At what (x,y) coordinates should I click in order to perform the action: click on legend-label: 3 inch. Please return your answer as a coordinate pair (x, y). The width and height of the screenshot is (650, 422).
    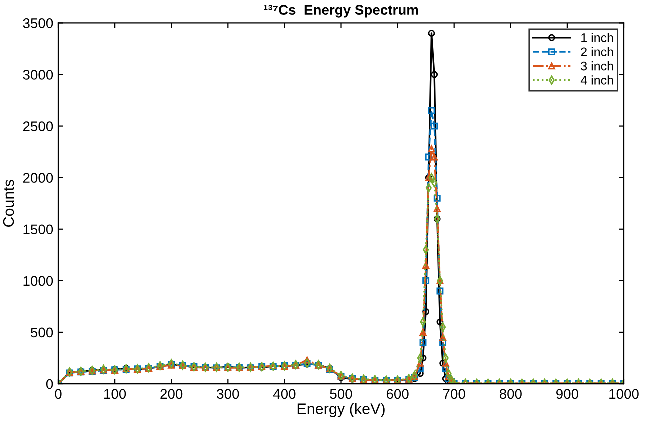
    Looking at the image, I should click on (597, 66).